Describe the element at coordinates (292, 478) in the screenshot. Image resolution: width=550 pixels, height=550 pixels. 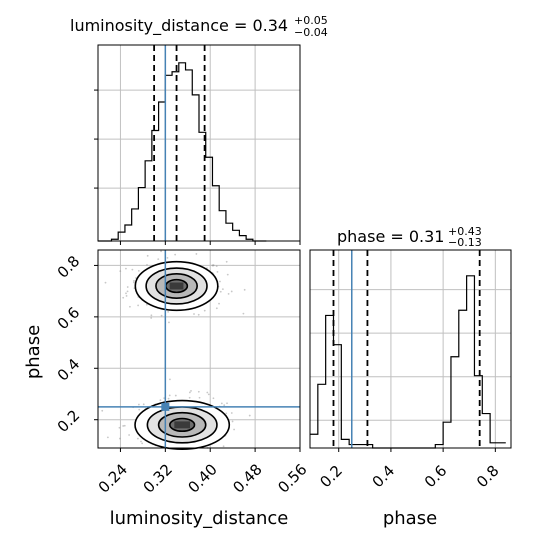
I see `x-tick-label: 0.56` at that location.